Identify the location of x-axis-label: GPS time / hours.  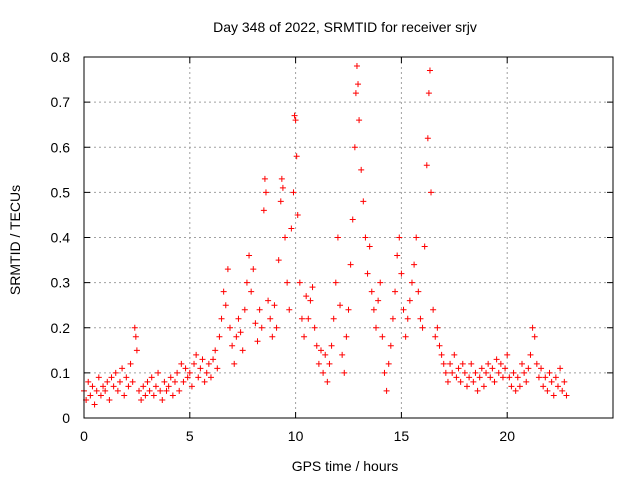
(345, 466).